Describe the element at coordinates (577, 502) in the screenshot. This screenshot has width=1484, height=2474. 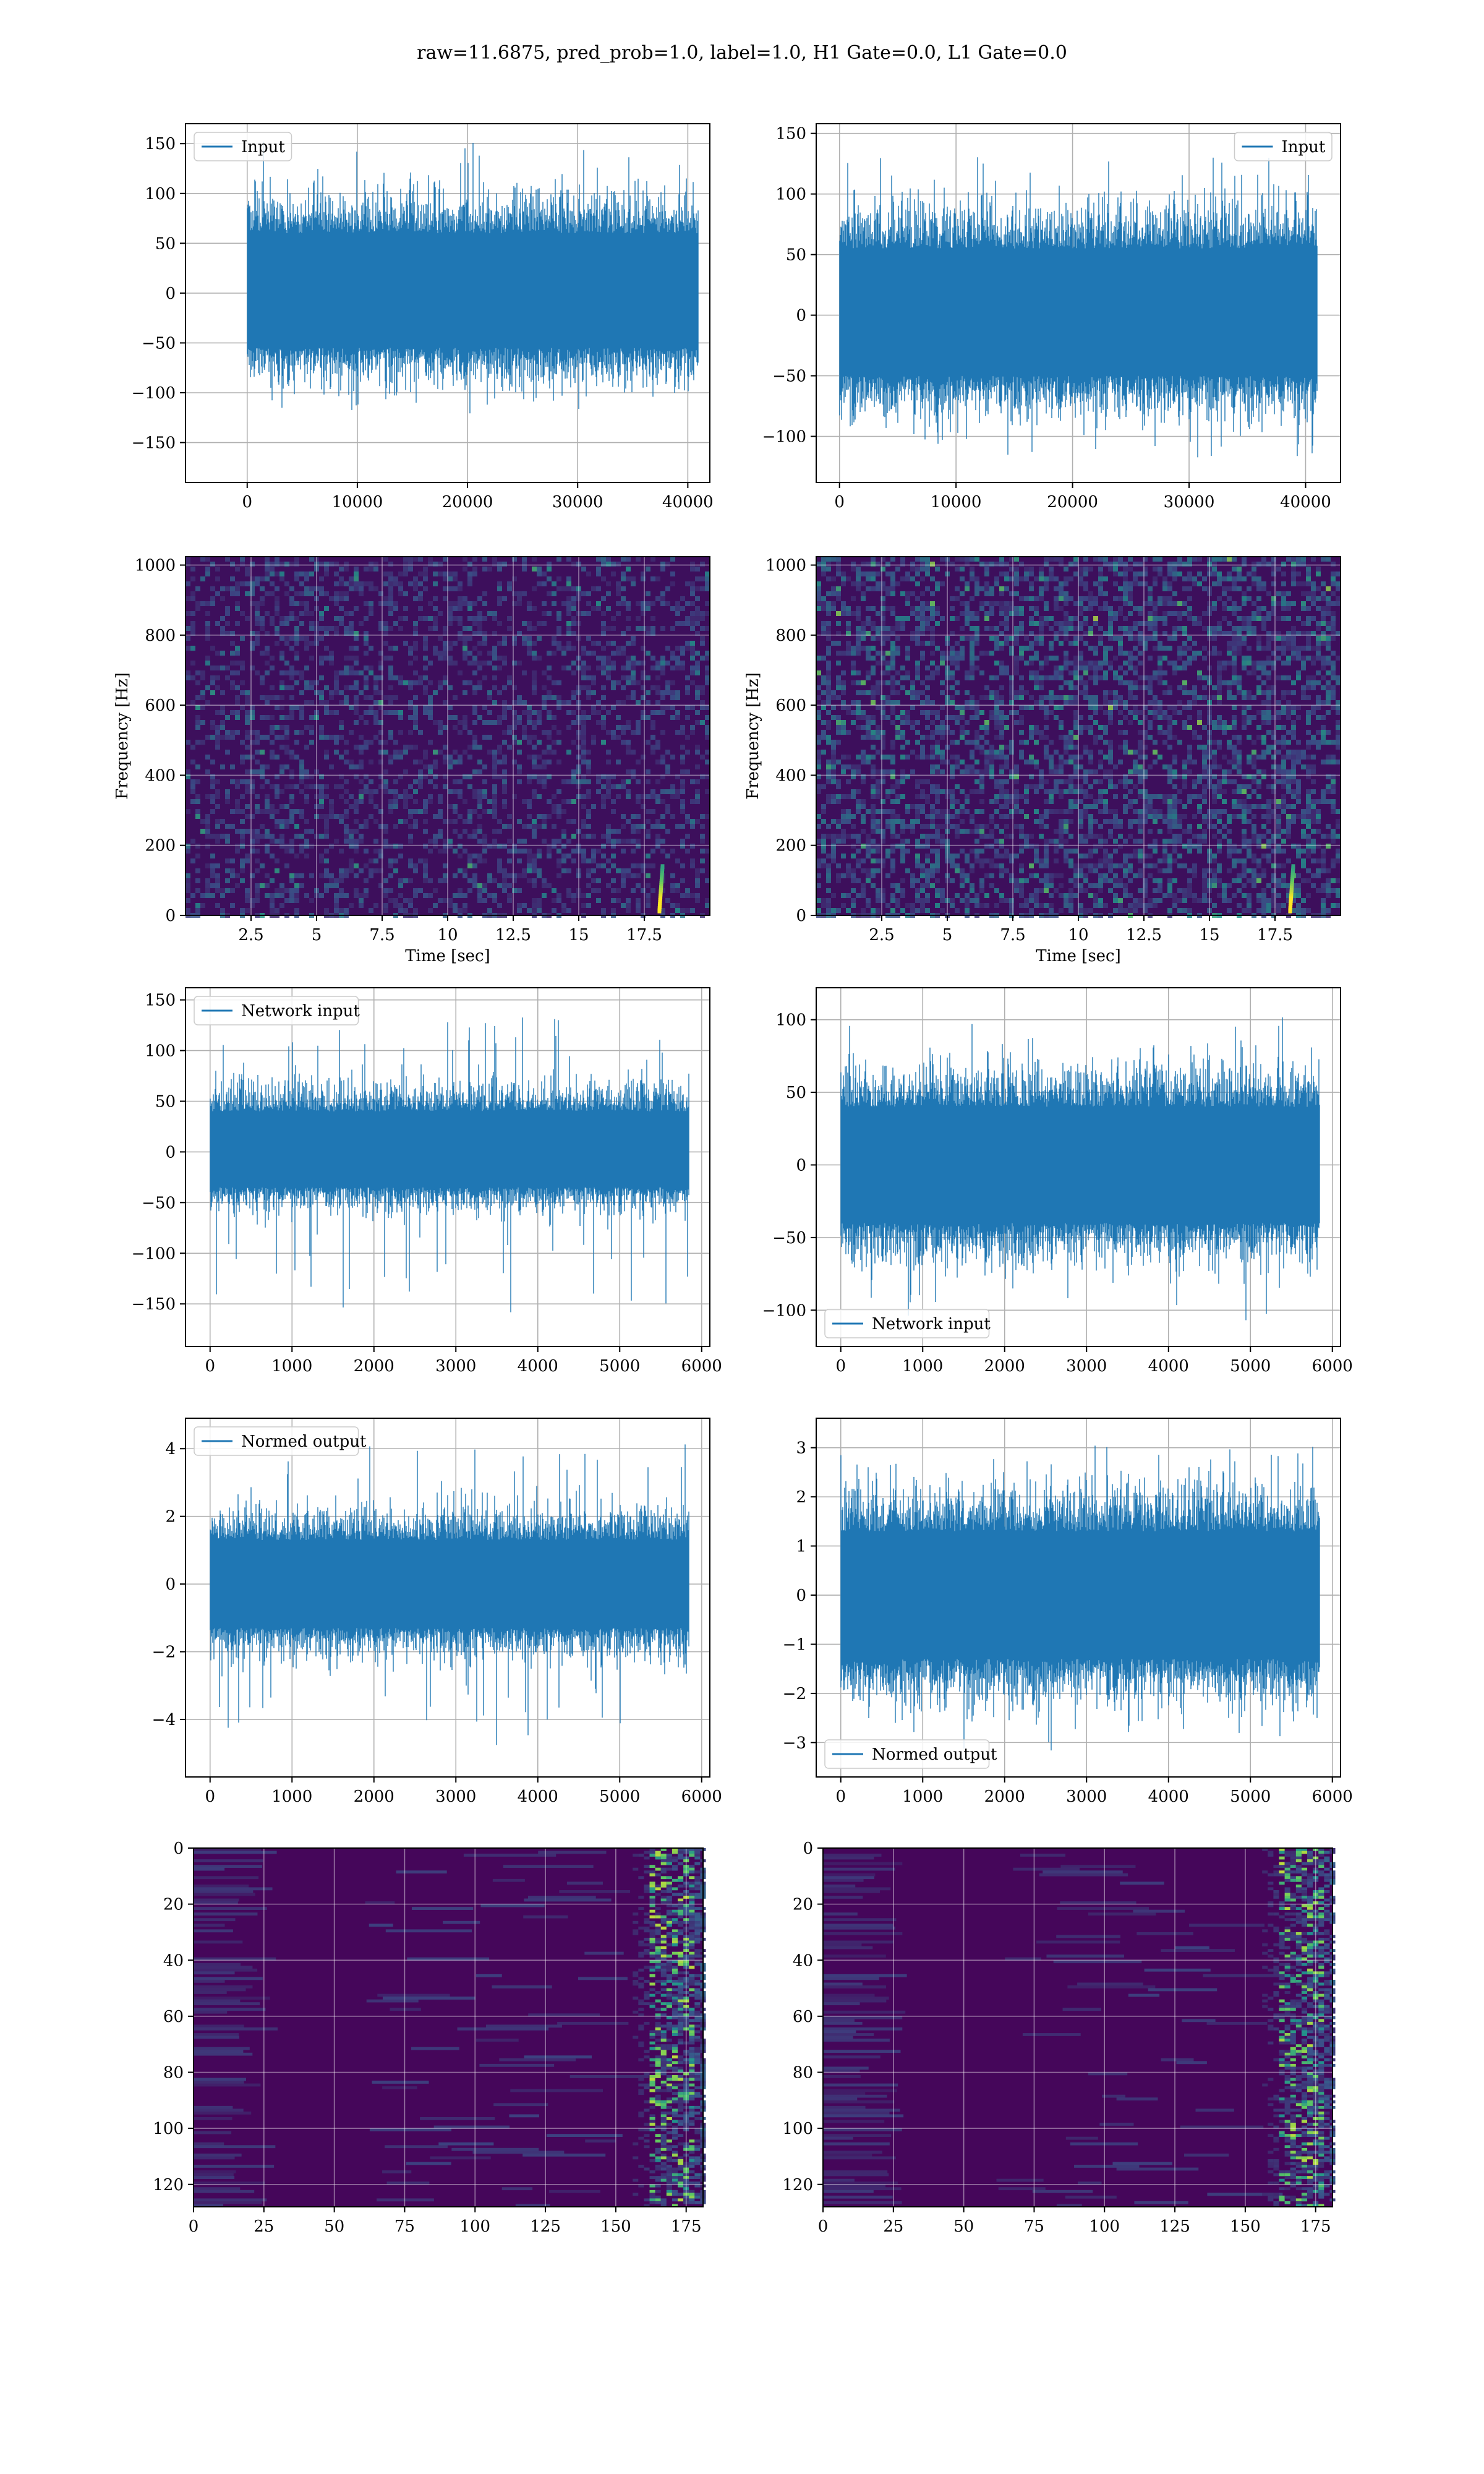
I see `x-tick-label: 30000` at that location.